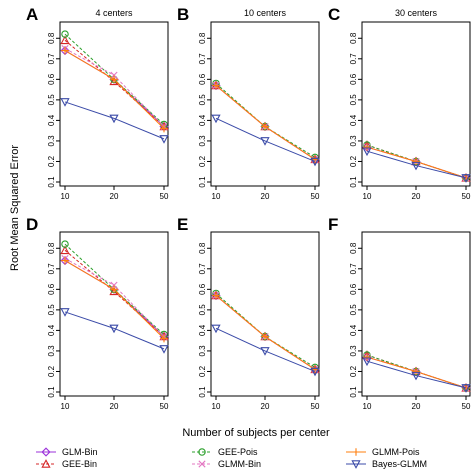  I want to click on y-axis-label: Root Mean Squared Error, so click(15, 208).